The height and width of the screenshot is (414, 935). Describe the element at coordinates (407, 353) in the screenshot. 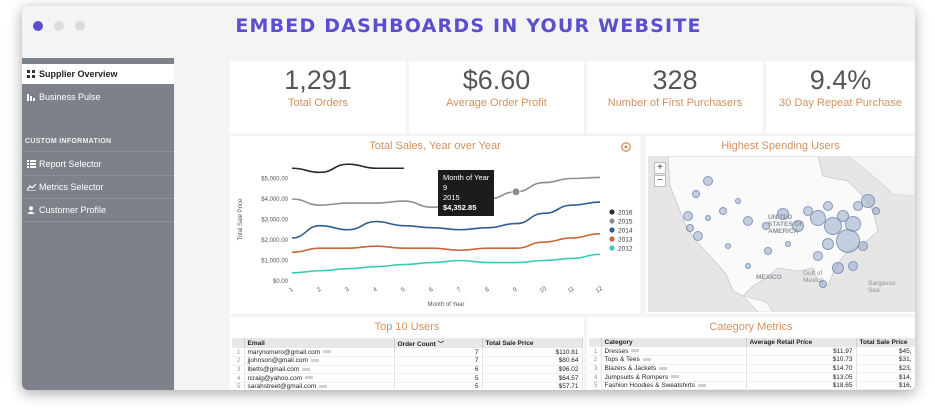

I see `table-row: 1 marynomero@gmail.com 7 $110.81` at that location.